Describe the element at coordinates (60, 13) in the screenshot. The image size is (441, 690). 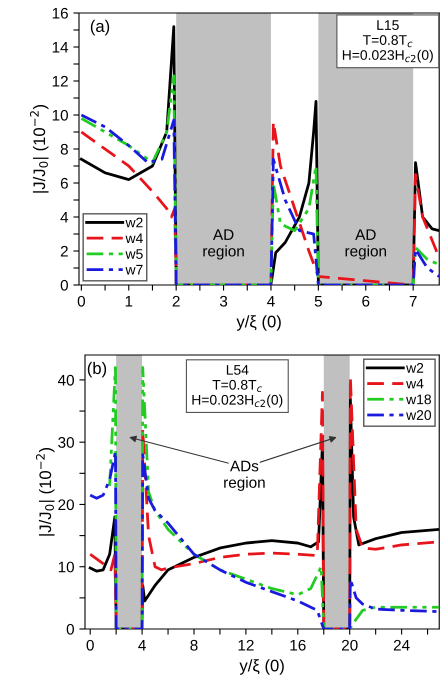
I see `y-tick-label: 16` at that location.